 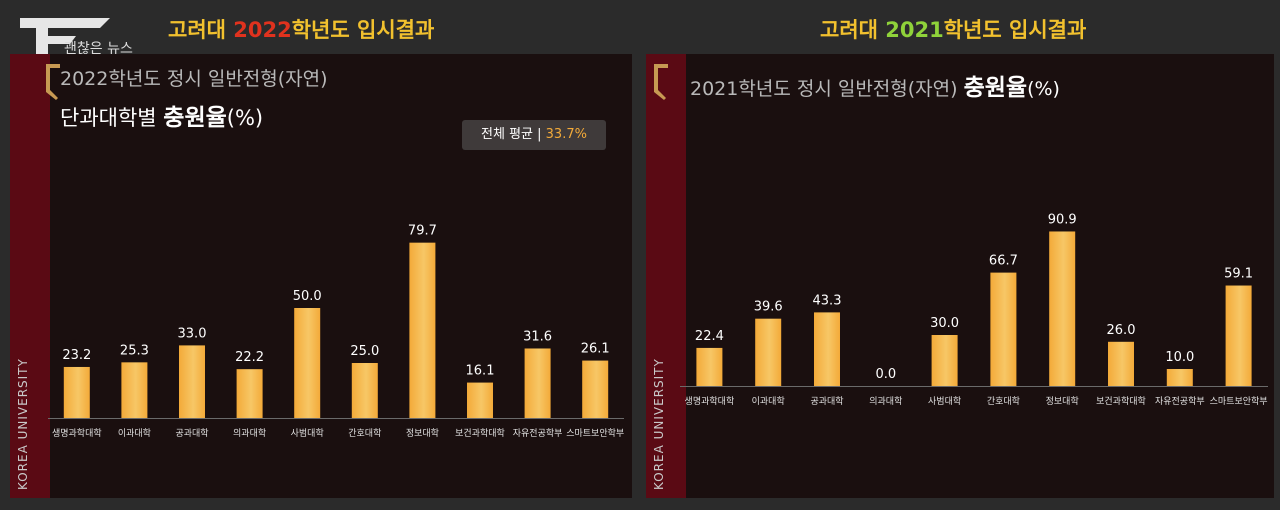 What do you see at coordinates (1062, 401) in the screenshot?
I see `right-chart-category-label: 정보대학` at bounding box center [1062, 401].